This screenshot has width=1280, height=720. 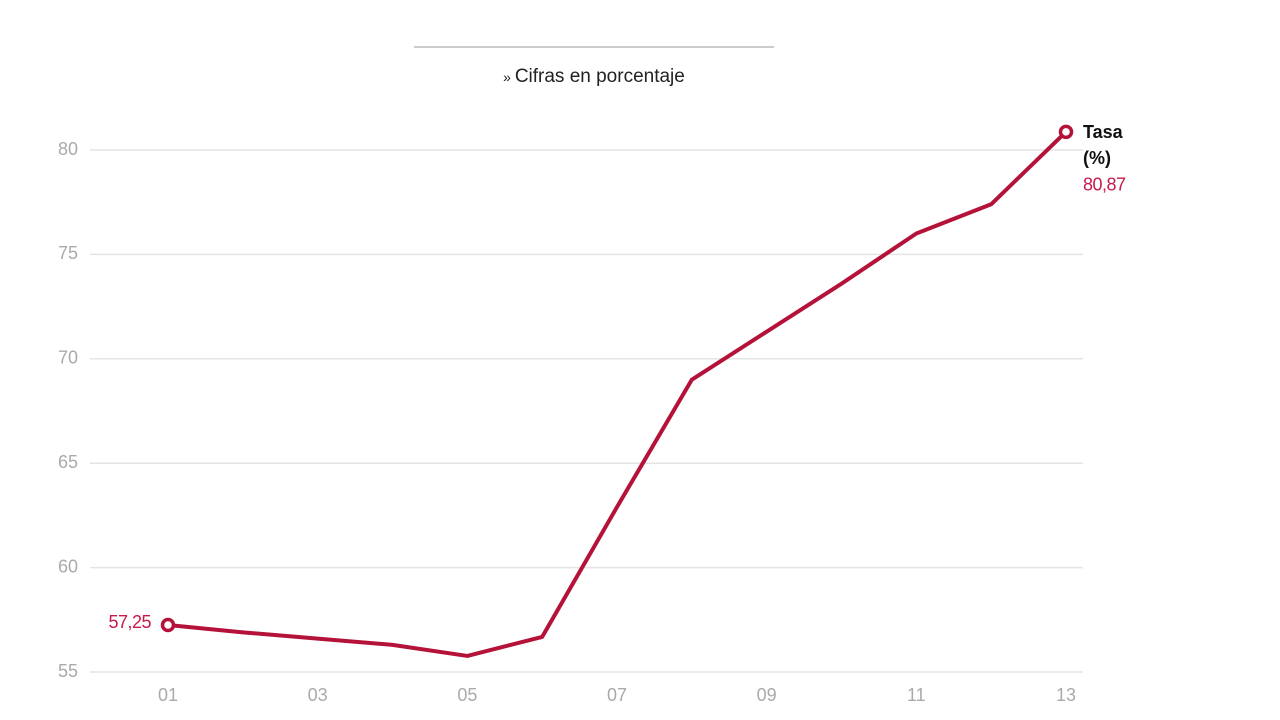 I want to click on divider, so click(x=594, y=47).